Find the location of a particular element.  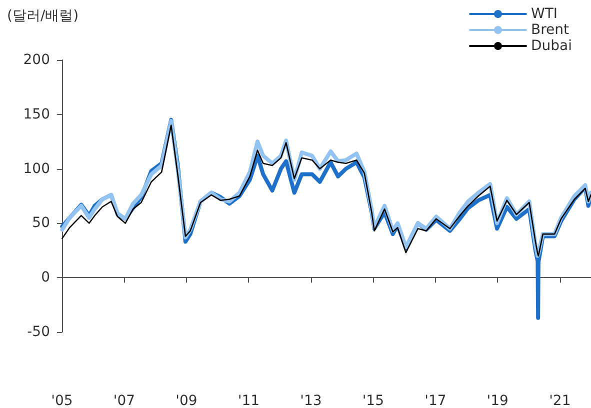

legend-label: Brent is located at coordinates (550, 30).